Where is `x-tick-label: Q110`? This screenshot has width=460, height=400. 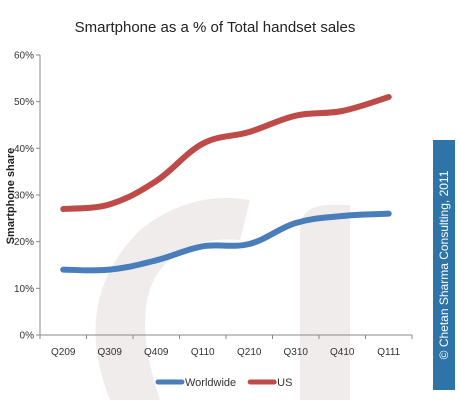
x-tick-label: Q110 is located at coordinates (203, 352).